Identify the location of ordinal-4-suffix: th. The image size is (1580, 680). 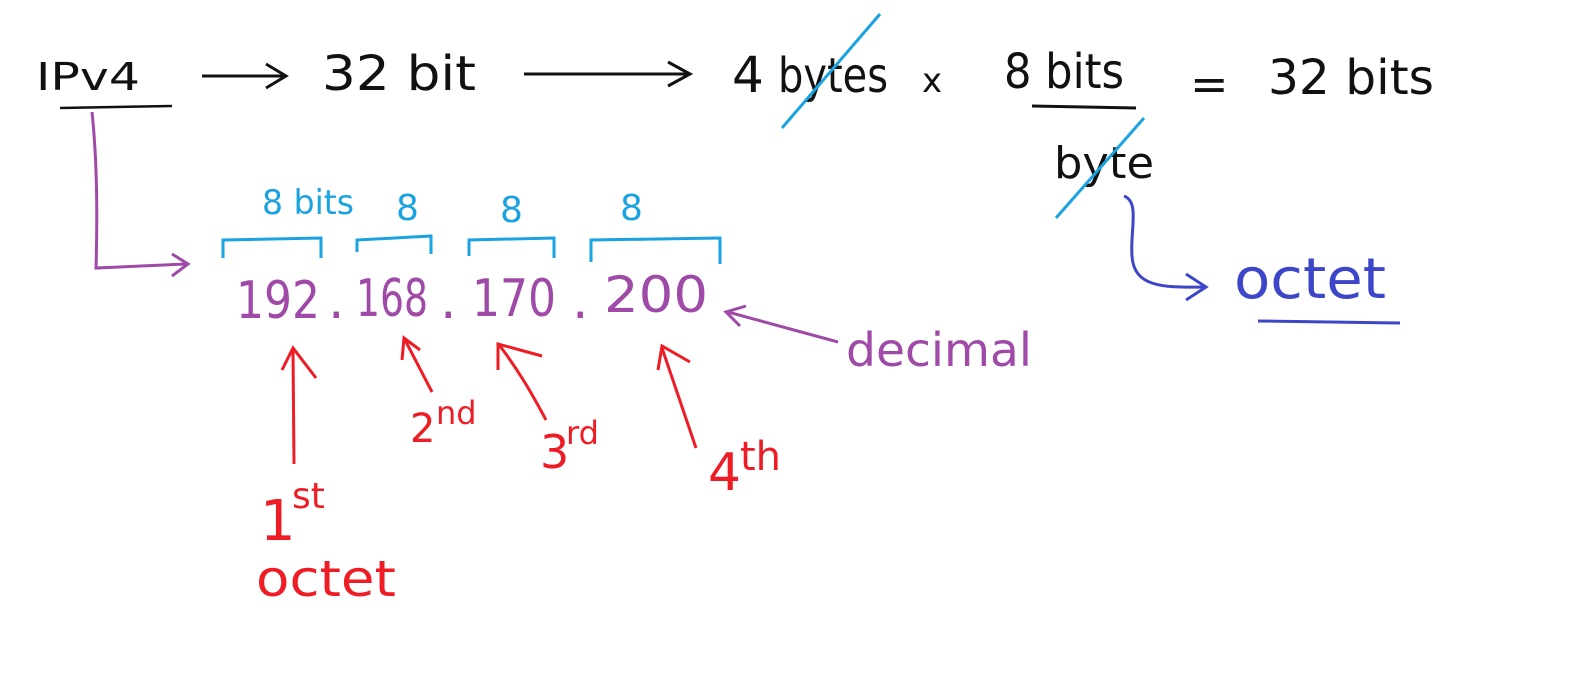
(760, 457).